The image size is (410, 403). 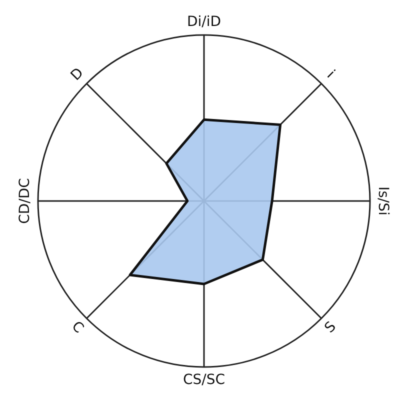 What do you see at coordinates (204, 380) in the screenshot?
I see `spoke-label: CS/SC` at bounding box center [204, 380].